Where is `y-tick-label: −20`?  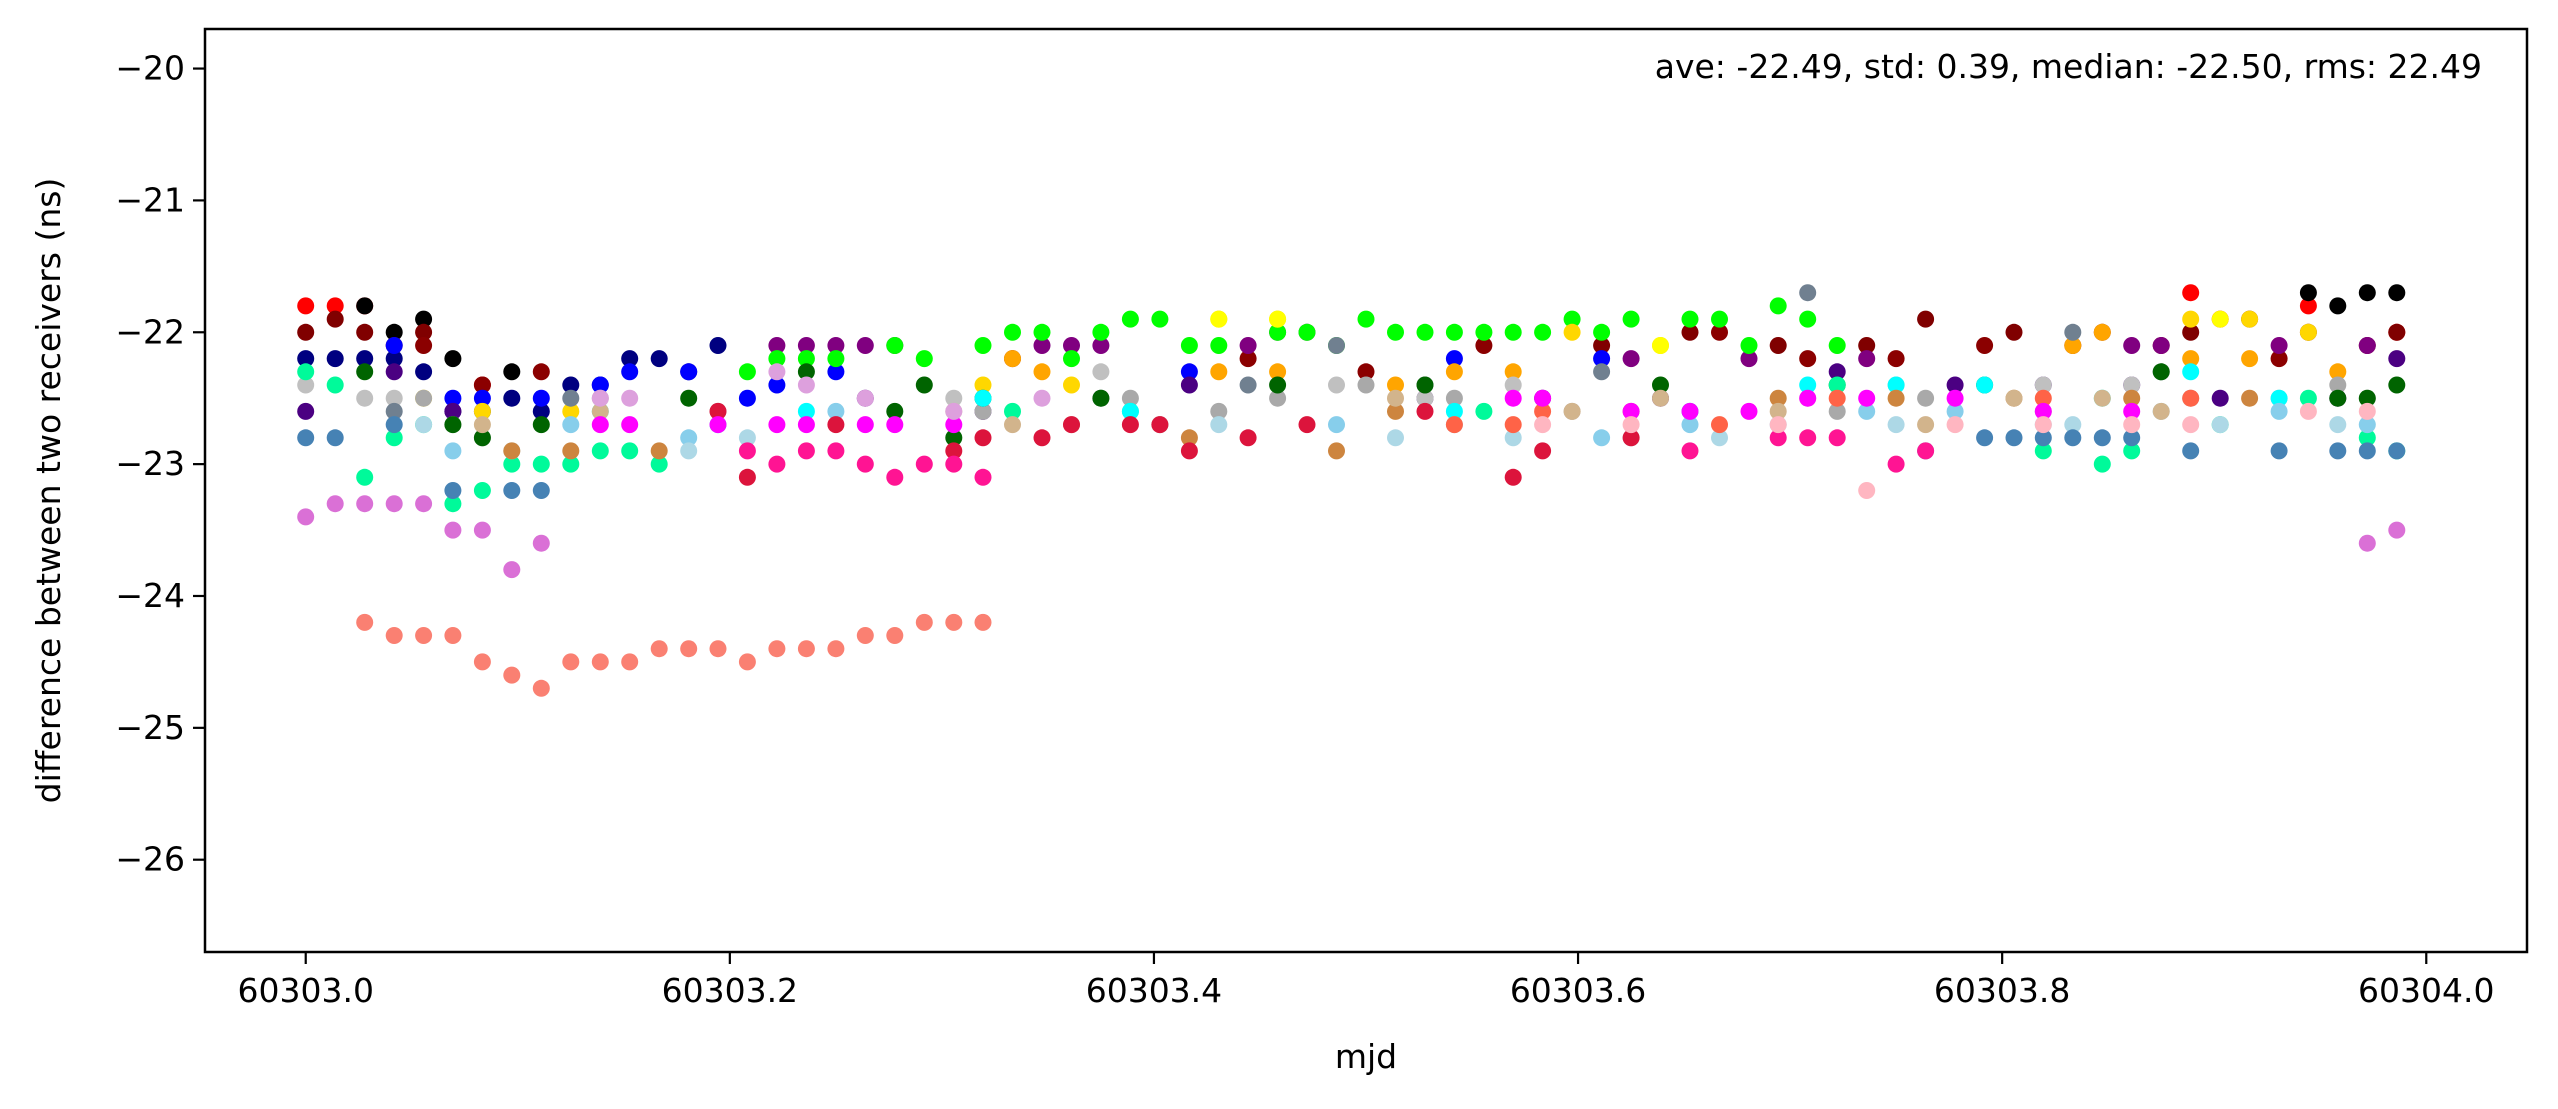
y-tick-label: −20 is located at coordinates (150, 68).